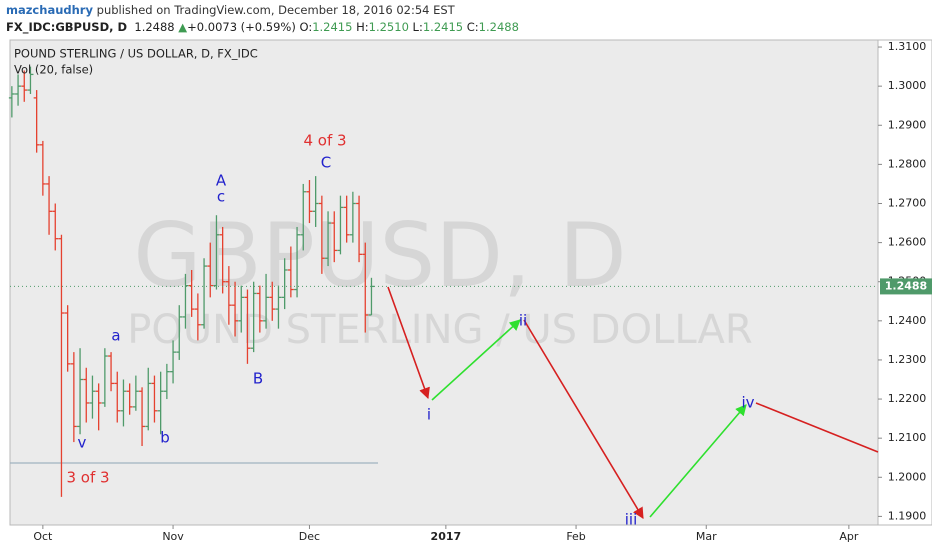 The image size is (932, 550). What do you see at coordinates (324, 141) in the screenshot?
I see `wave-label: 4 of 3` at bounding box center [324, 141].